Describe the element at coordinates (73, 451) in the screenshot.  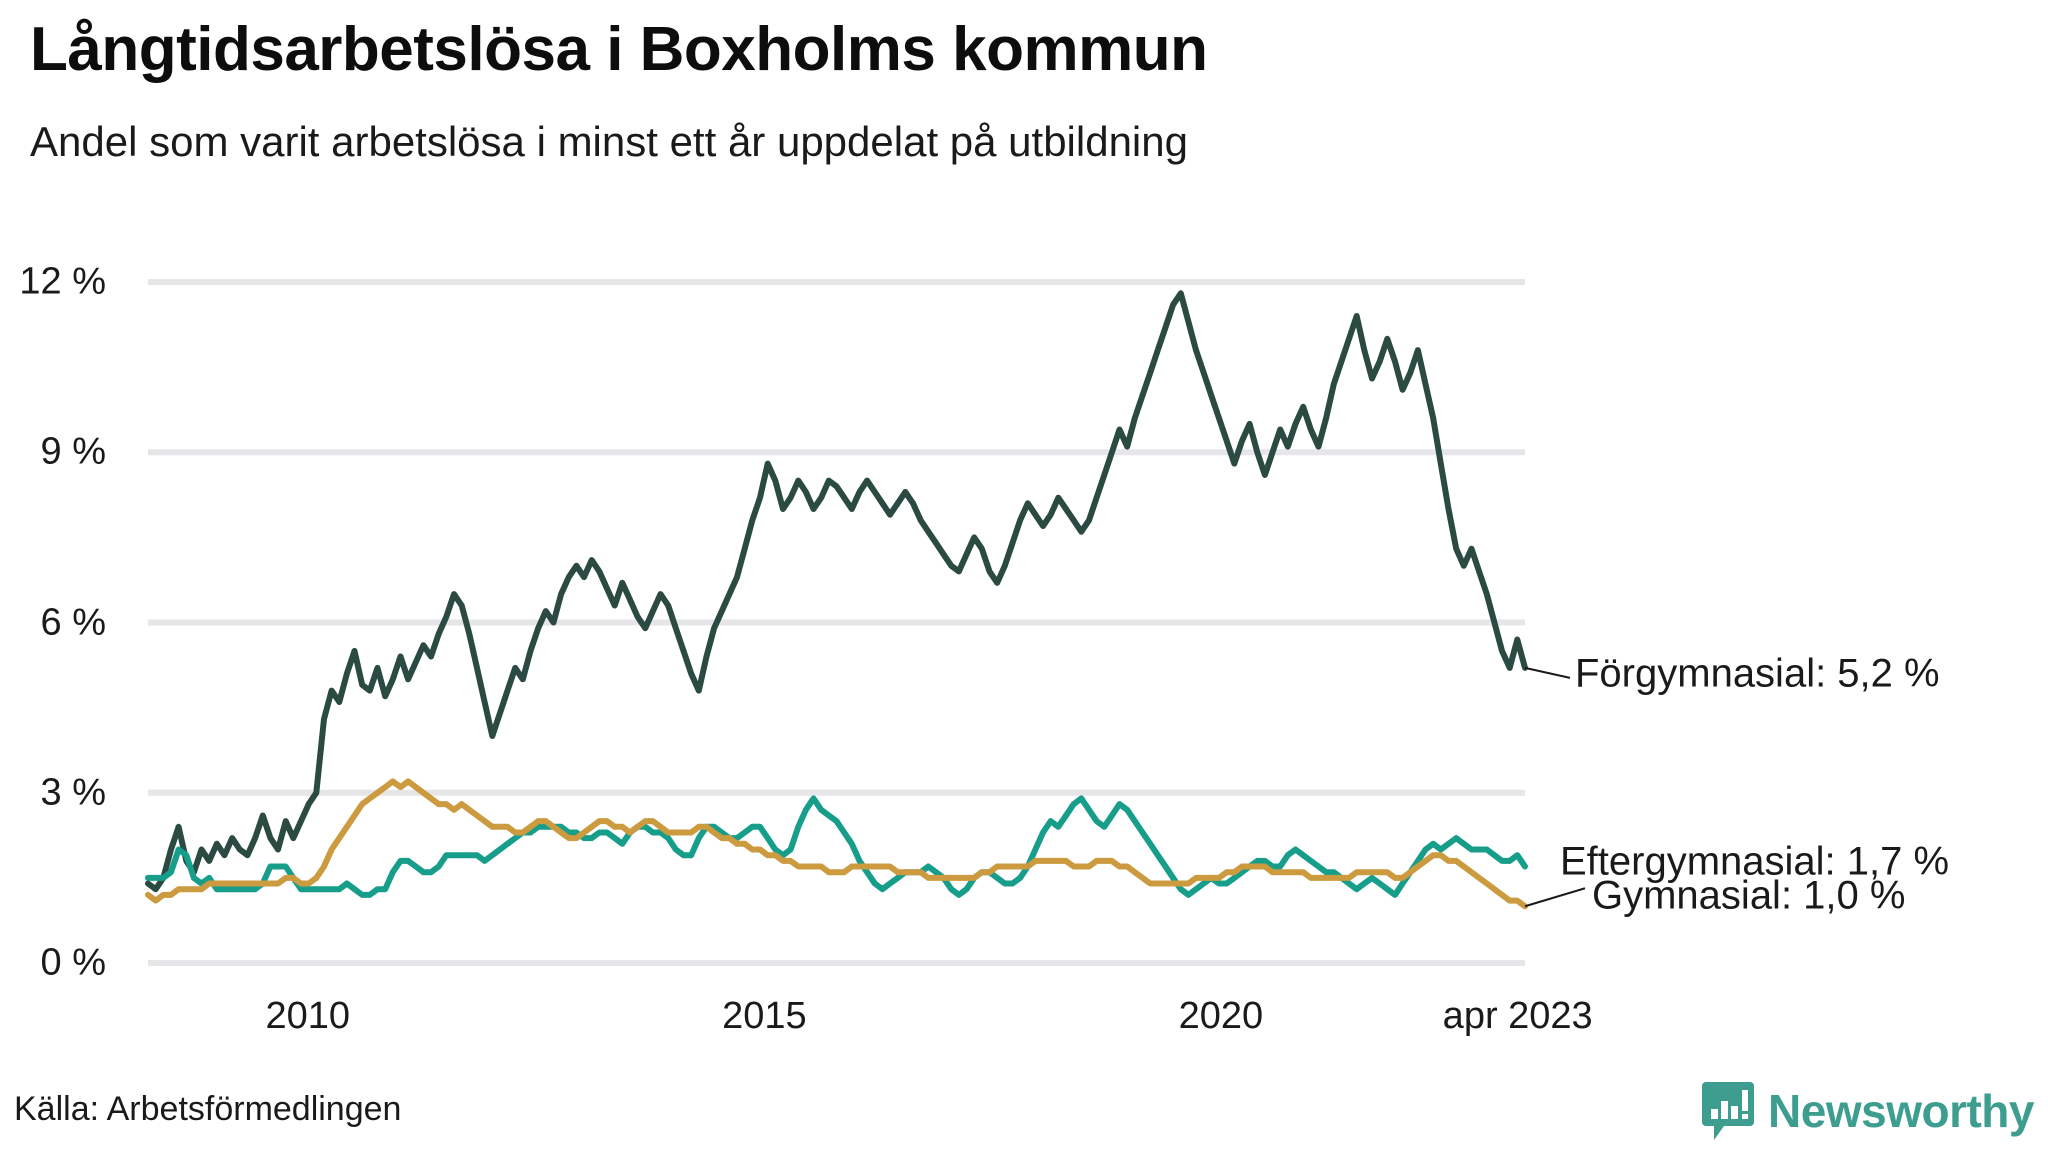
I see `y-axis-tick-label: 9 %` at that location.